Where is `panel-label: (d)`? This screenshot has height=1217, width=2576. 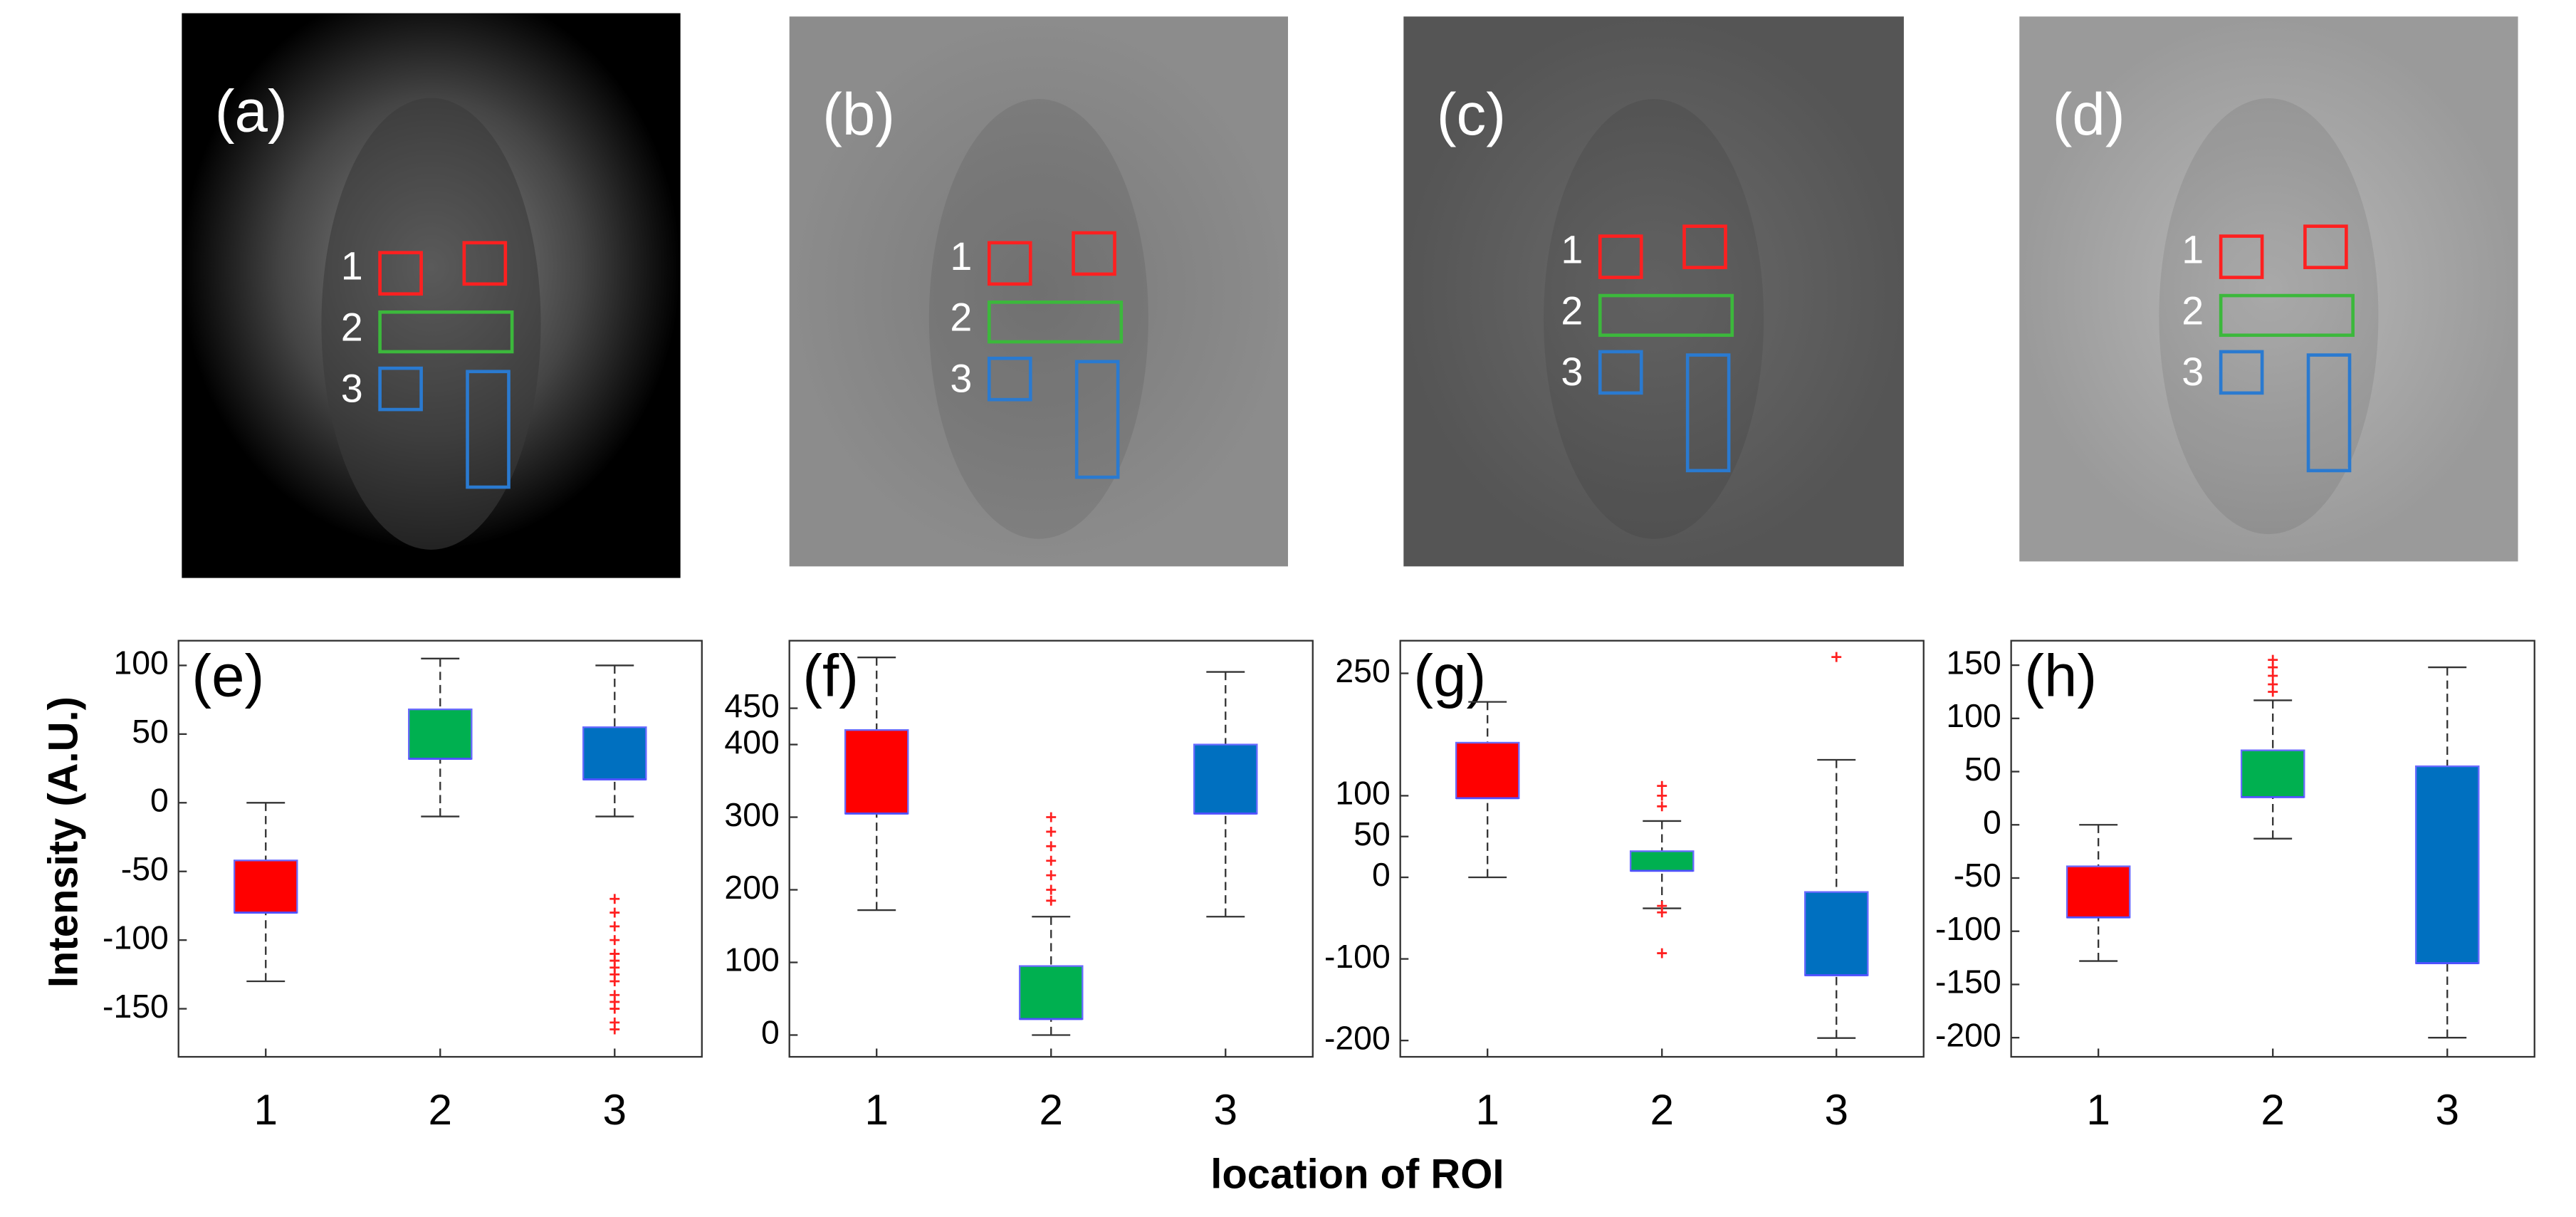
panel-label: (d) is located at coordinates (2089, 113).